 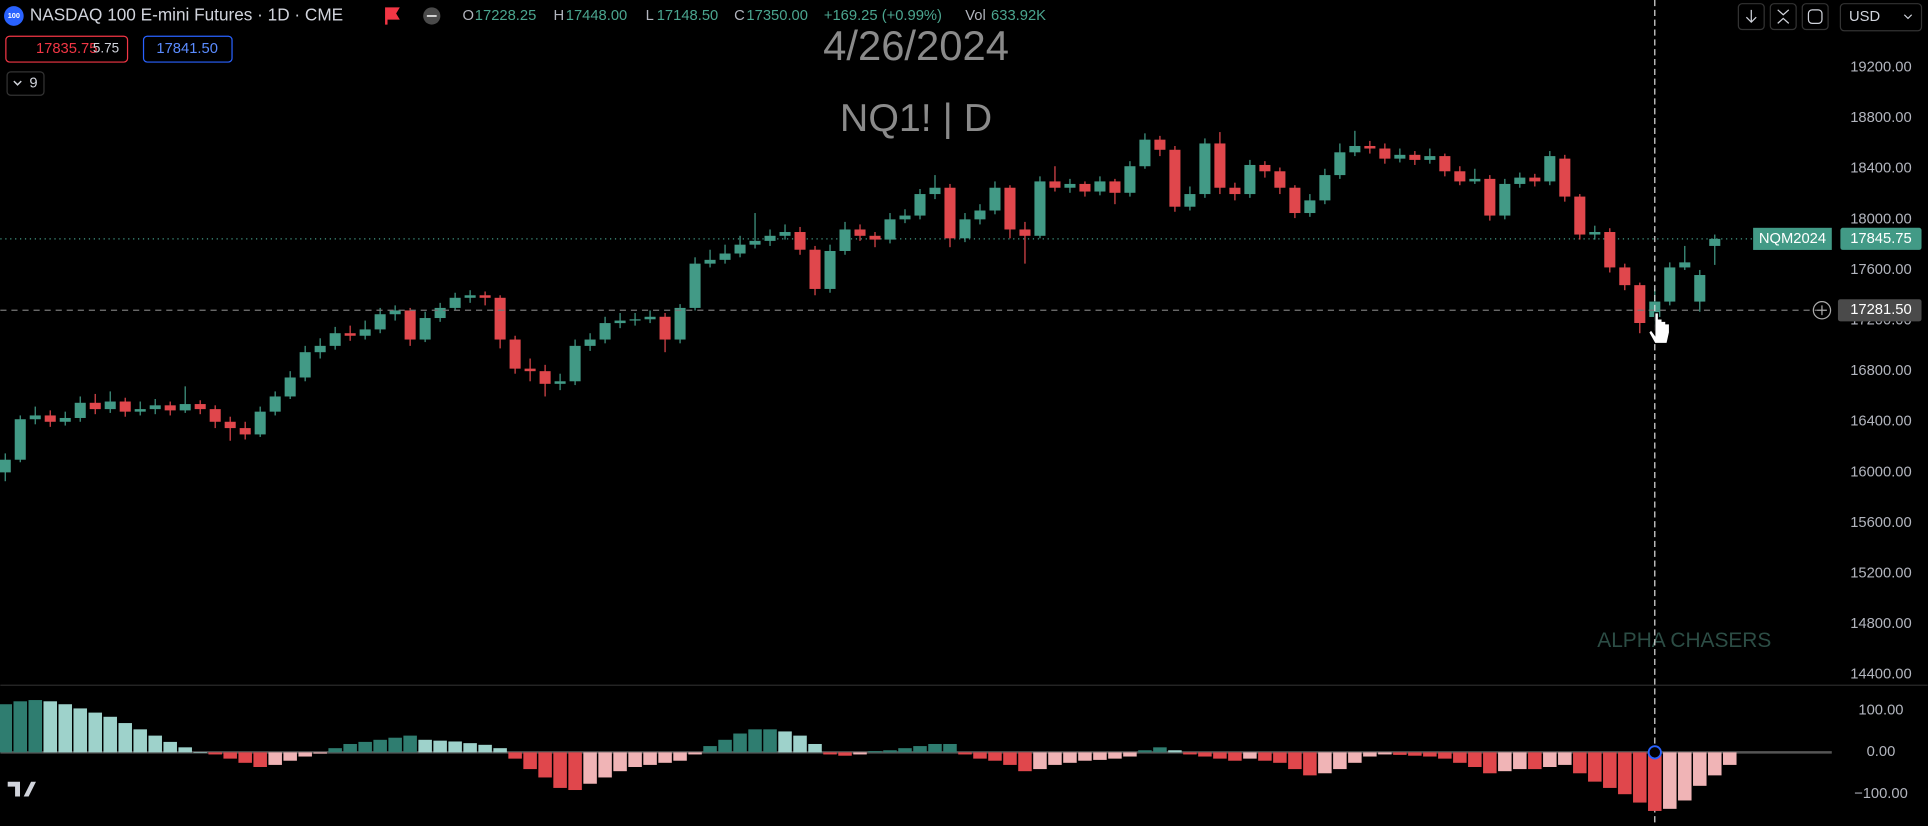 What do you see at coordinates (392, 16) in the screenshot?
I see `flag-icon` at bounding box center [392, 16].